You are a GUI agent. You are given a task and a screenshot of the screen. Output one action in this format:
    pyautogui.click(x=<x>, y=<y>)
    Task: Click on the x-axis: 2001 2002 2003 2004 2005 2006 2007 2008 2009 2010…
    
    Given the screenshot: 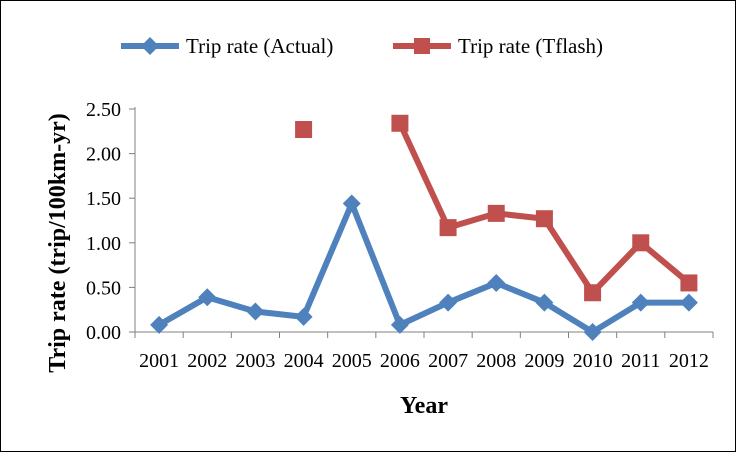 What is the action you would take?
    pyautogui.click(x=424, y=351)
    